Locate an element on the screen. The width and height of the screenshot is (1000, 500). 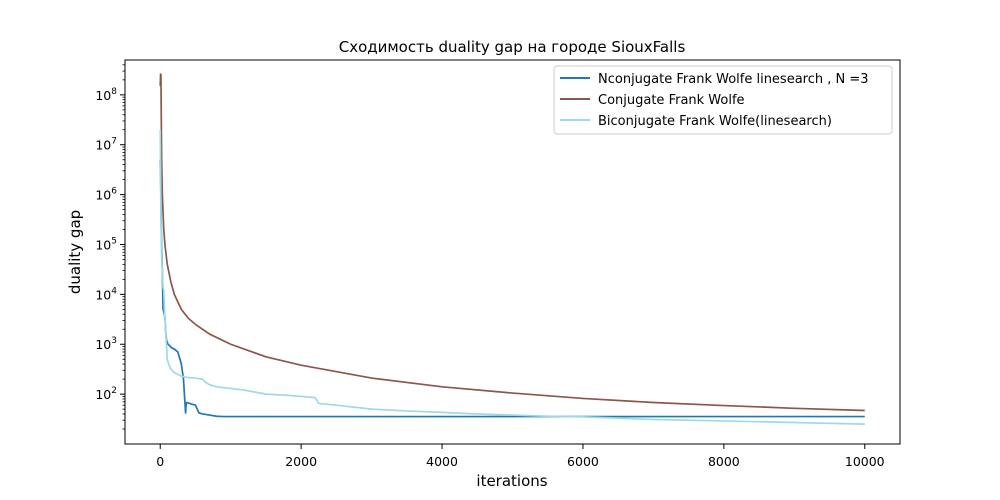
x-tick-label: 0 is located at coordinates (160, 461).